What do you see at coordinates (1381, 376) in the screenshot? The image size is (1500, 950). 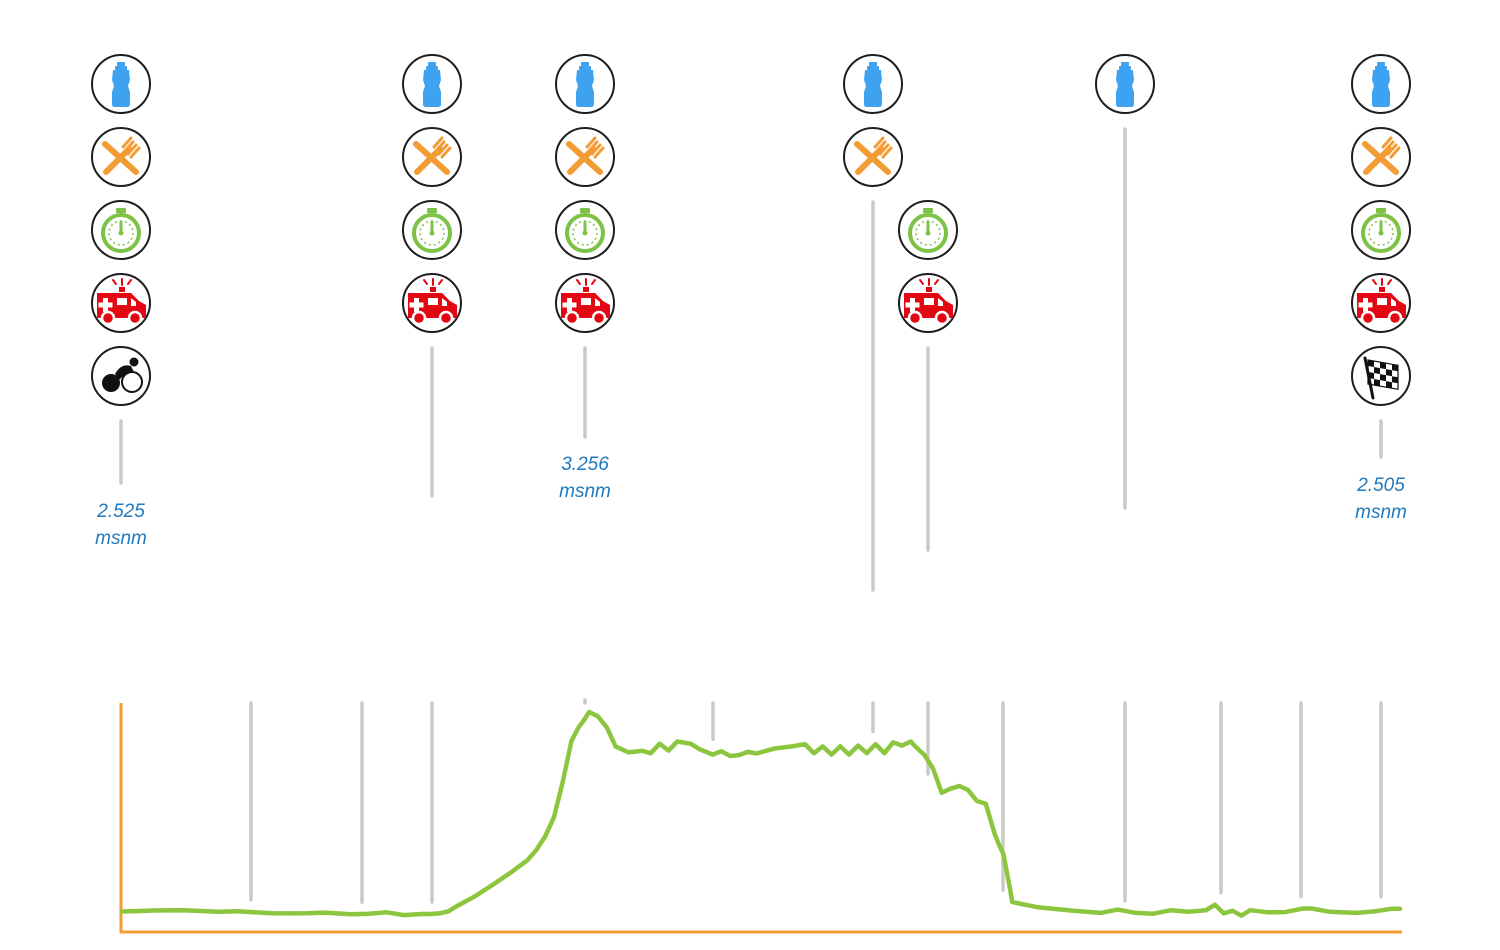 I see `finish-flag-icon` at bounding box center [1381, 376].